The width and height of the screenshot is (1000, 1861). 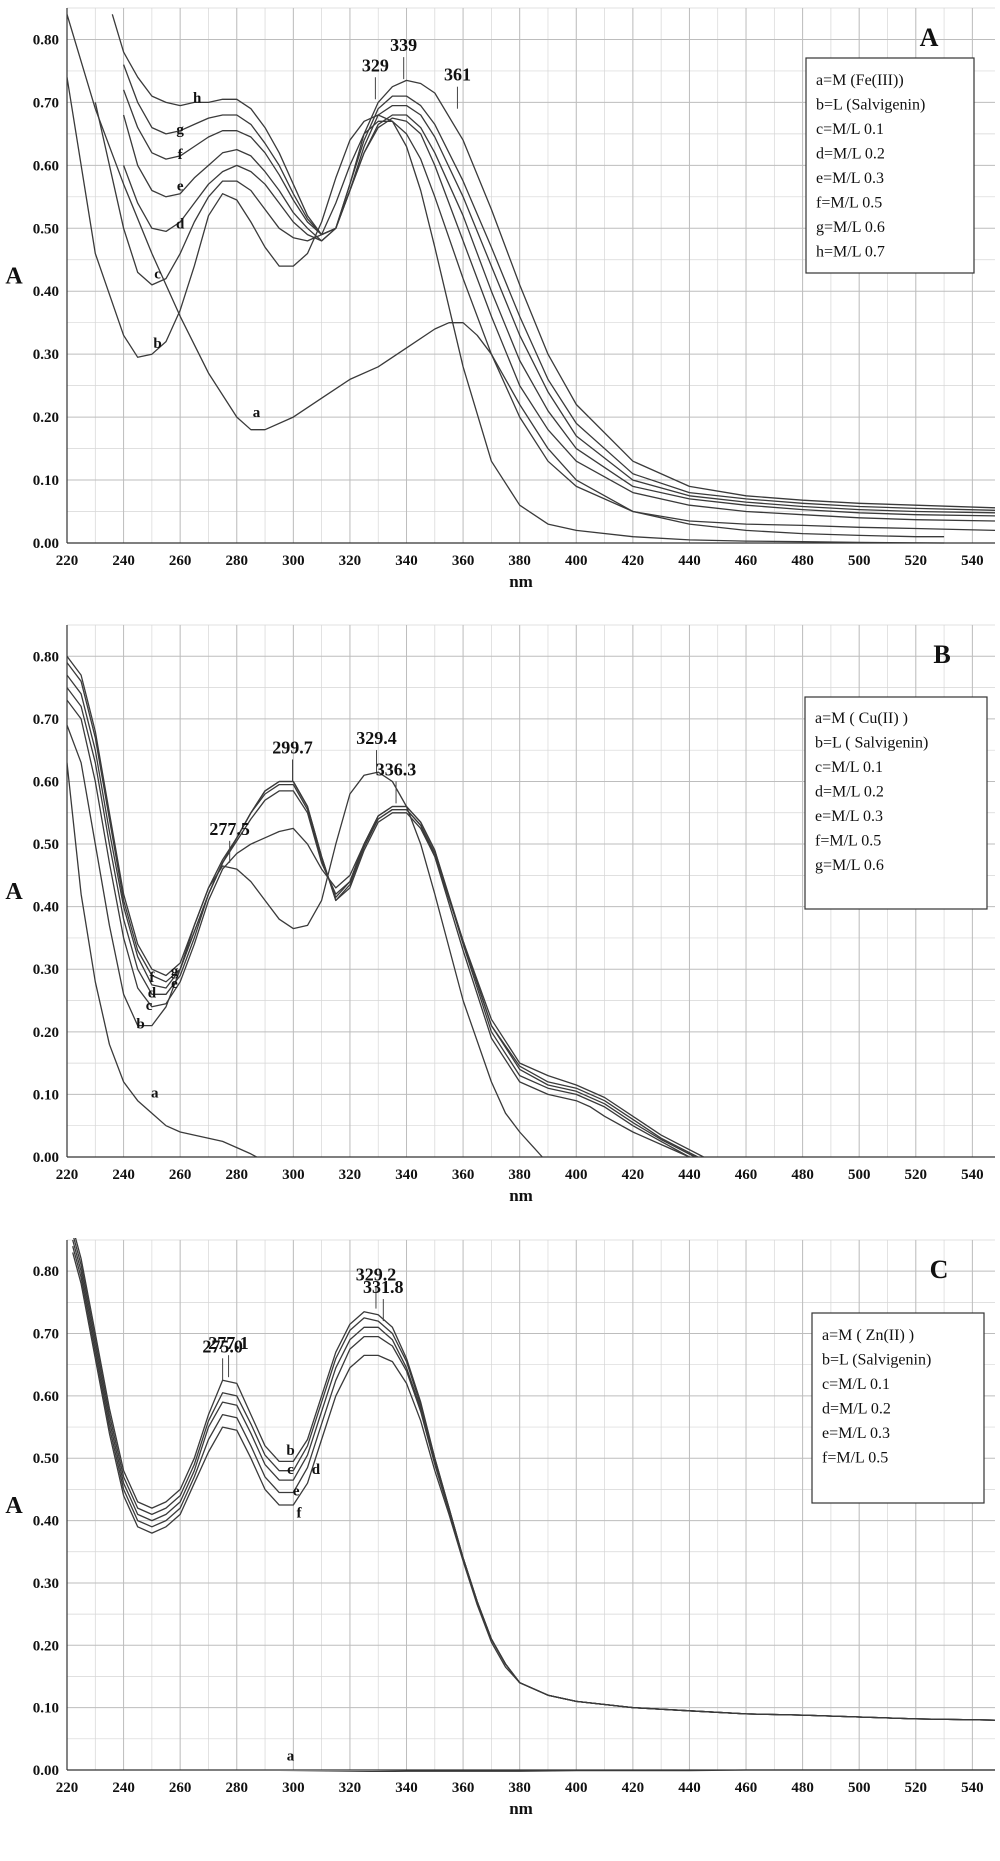 What do you see at coordinates (305, 941) in the screenshot?
I see `series-line-b` at bounding box center [305, 941].